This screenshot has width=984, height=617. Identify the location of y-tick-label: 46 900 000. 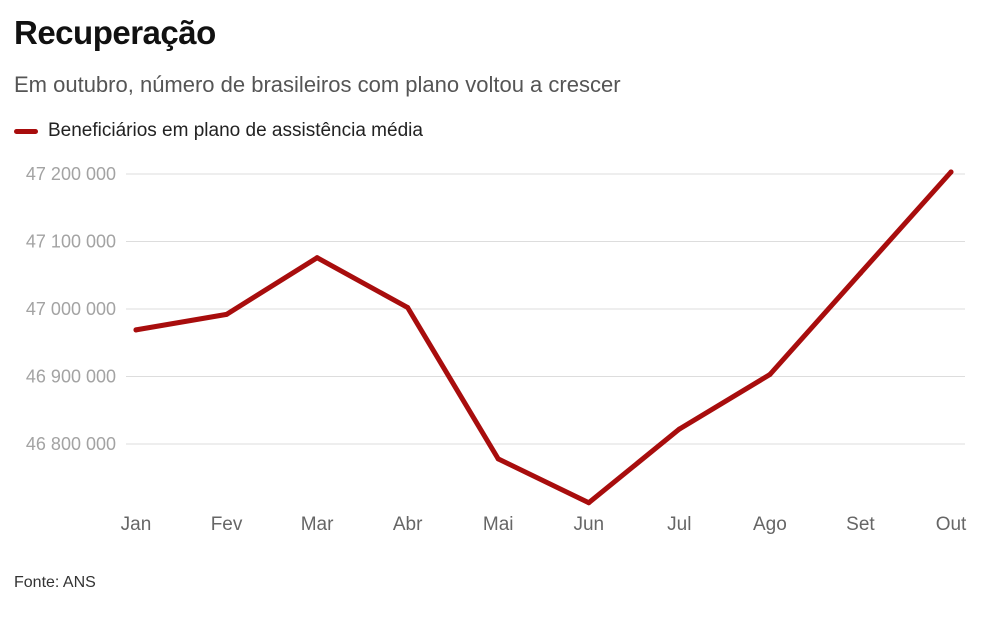
(71, 377).